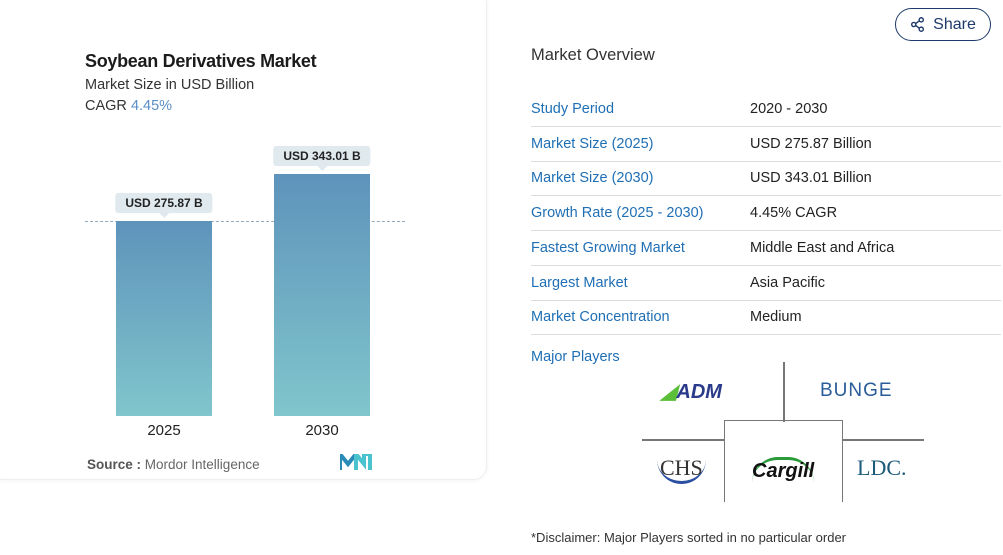 The height and width of the screenshot is (555, 1003). I want to click on featured-player-box, so click(783, 461).